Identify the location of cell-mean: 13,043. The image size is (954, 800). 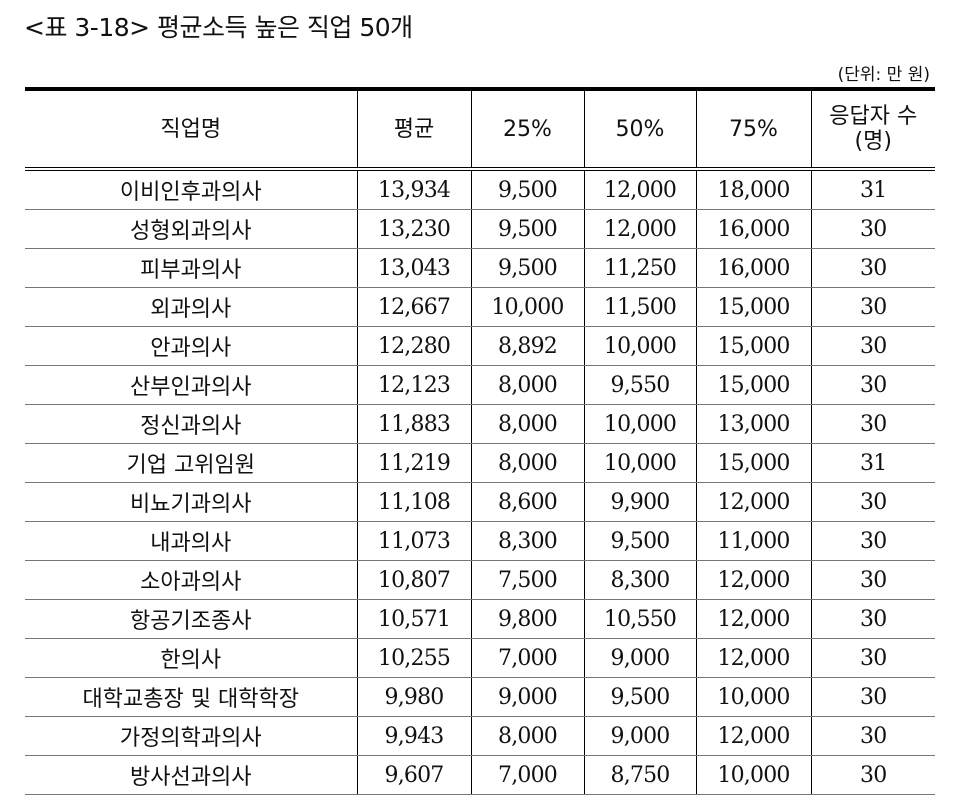
(413, 268).